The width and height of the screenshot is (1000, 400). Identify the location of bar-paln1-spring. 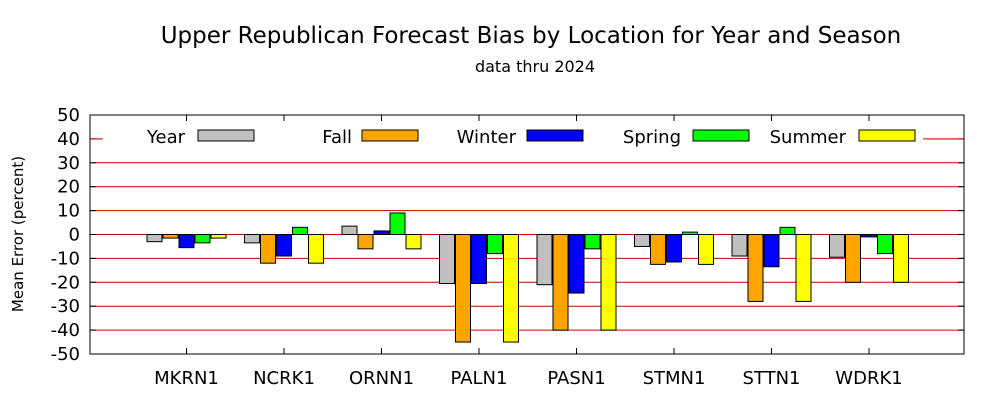
(495, 244).